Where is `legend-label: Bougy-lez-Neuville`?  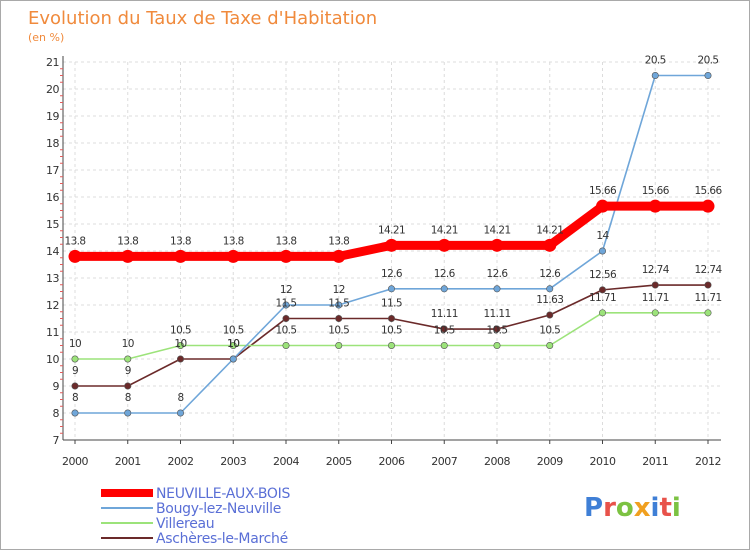
legend-label: Bougy-lez-Neuville is located at coordinates (218, 509).